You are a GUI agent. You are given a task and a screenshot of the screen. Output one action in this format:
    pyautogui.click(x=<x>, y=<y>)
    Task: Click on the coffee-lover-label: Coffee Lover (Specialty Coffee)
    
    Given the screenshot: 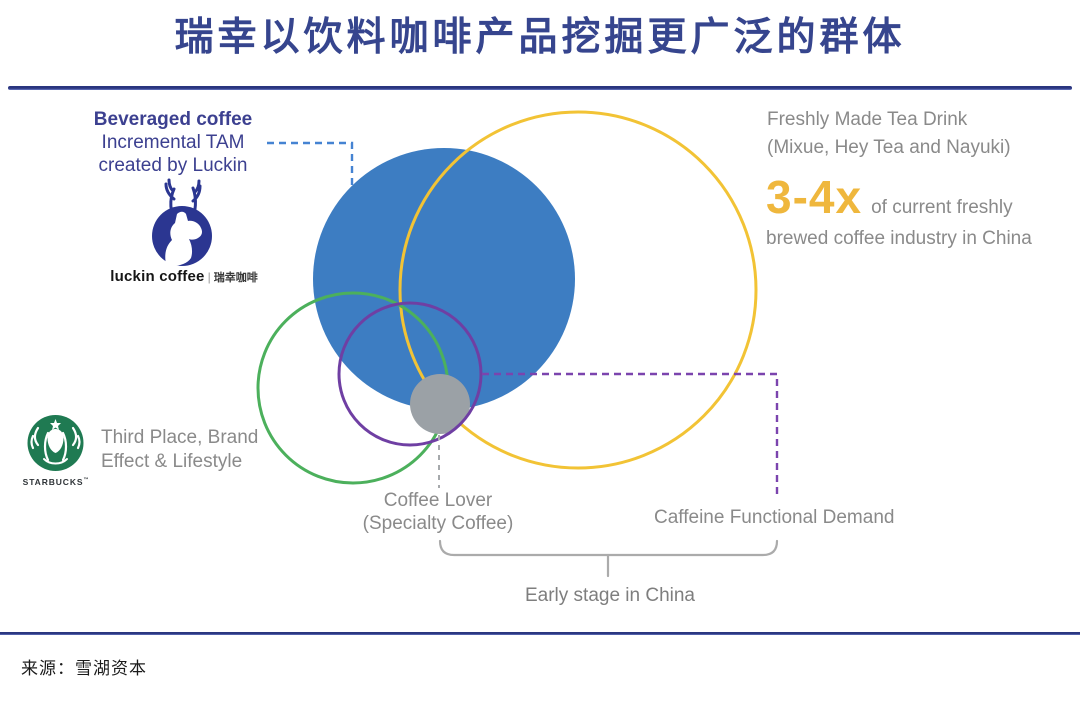 What is the action you would take?
    pyautogui.click(x=438, y=512)
    